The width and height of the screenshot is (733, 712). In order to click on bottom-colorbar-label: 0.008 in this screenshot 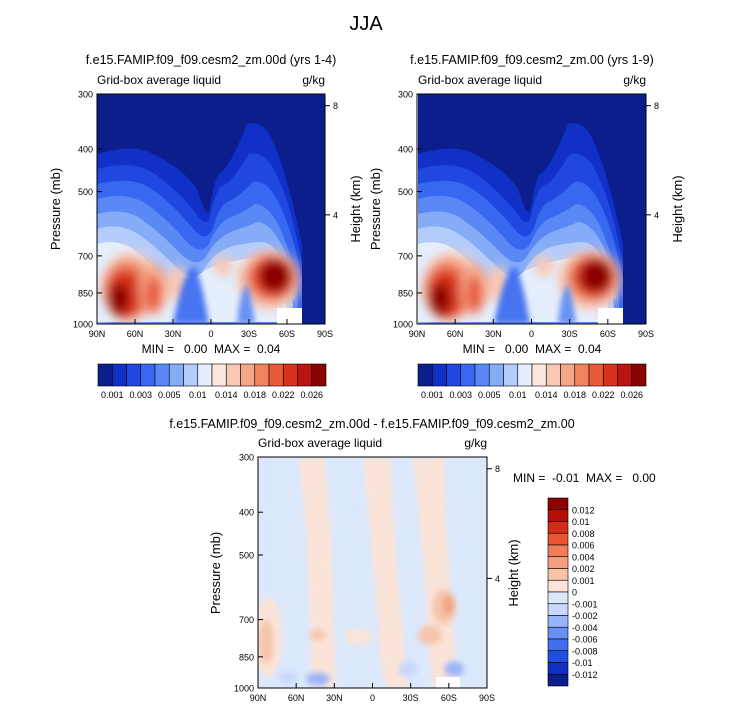, I will do `click(583, 534)`.